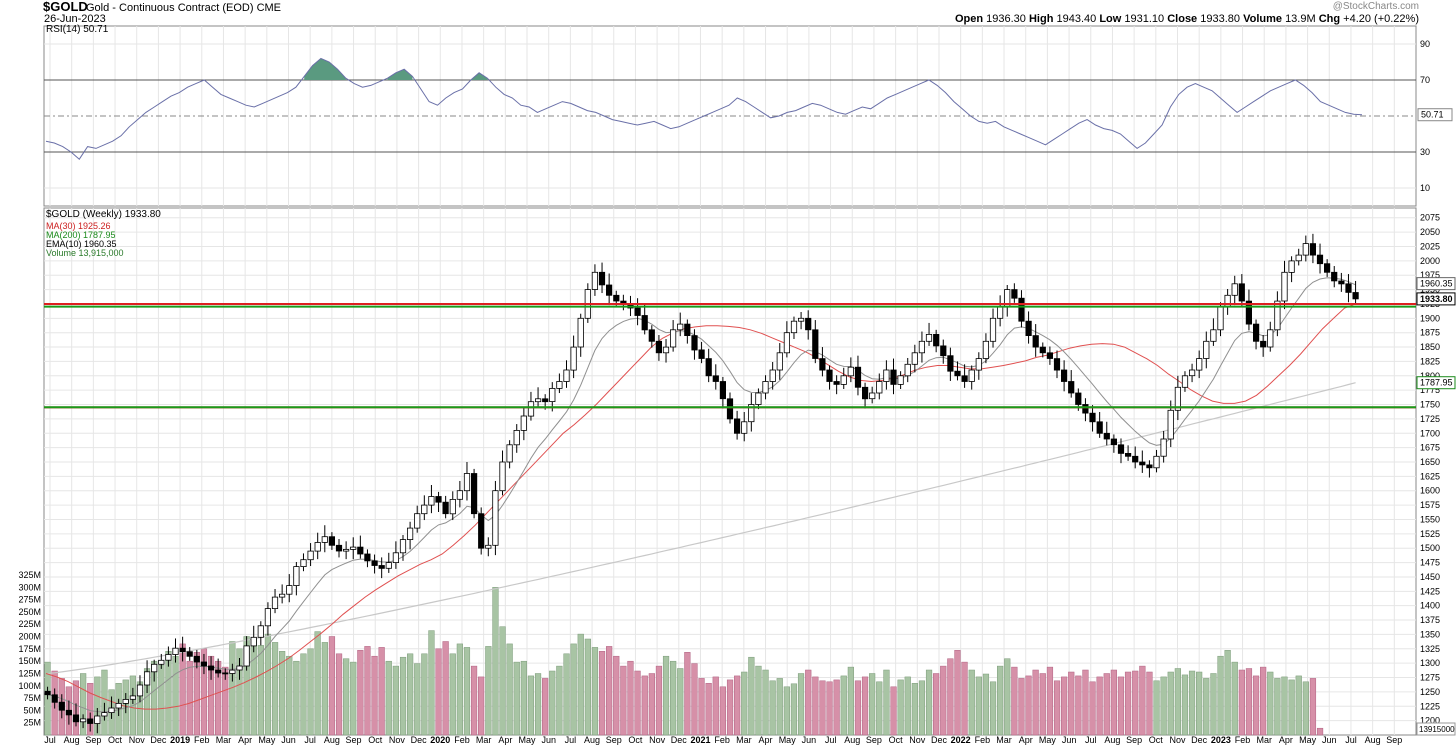  I want to click on volume-tick-label: 125M, so click(29, 673).